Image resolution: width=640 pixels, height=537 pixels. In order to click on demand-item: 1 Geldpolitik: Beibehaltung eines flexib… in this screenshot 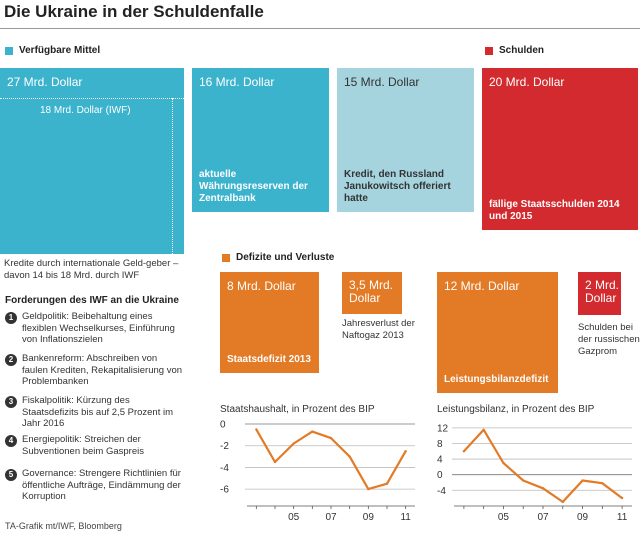, I will do `click(95, 328)`.